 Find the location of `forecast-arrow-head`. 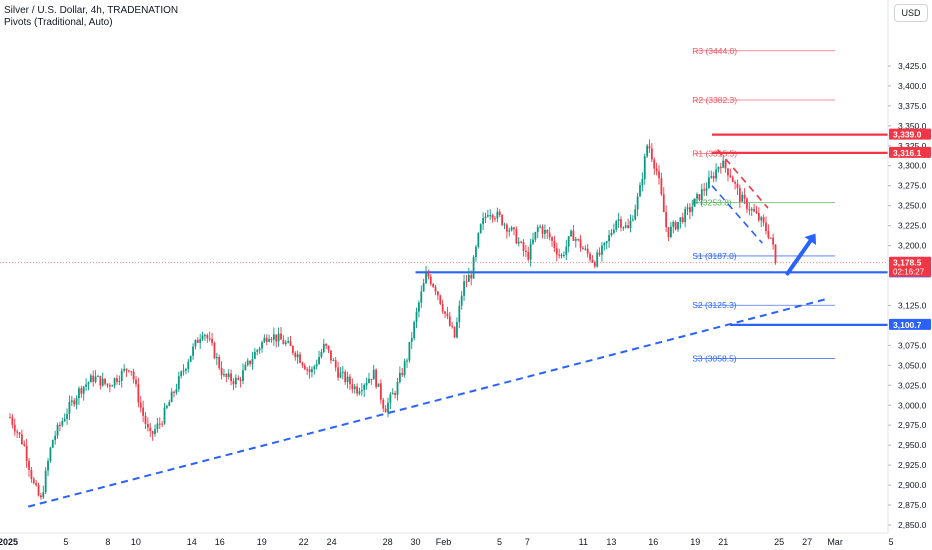

forecast-arrow-head is located at coordinates (810, 239).